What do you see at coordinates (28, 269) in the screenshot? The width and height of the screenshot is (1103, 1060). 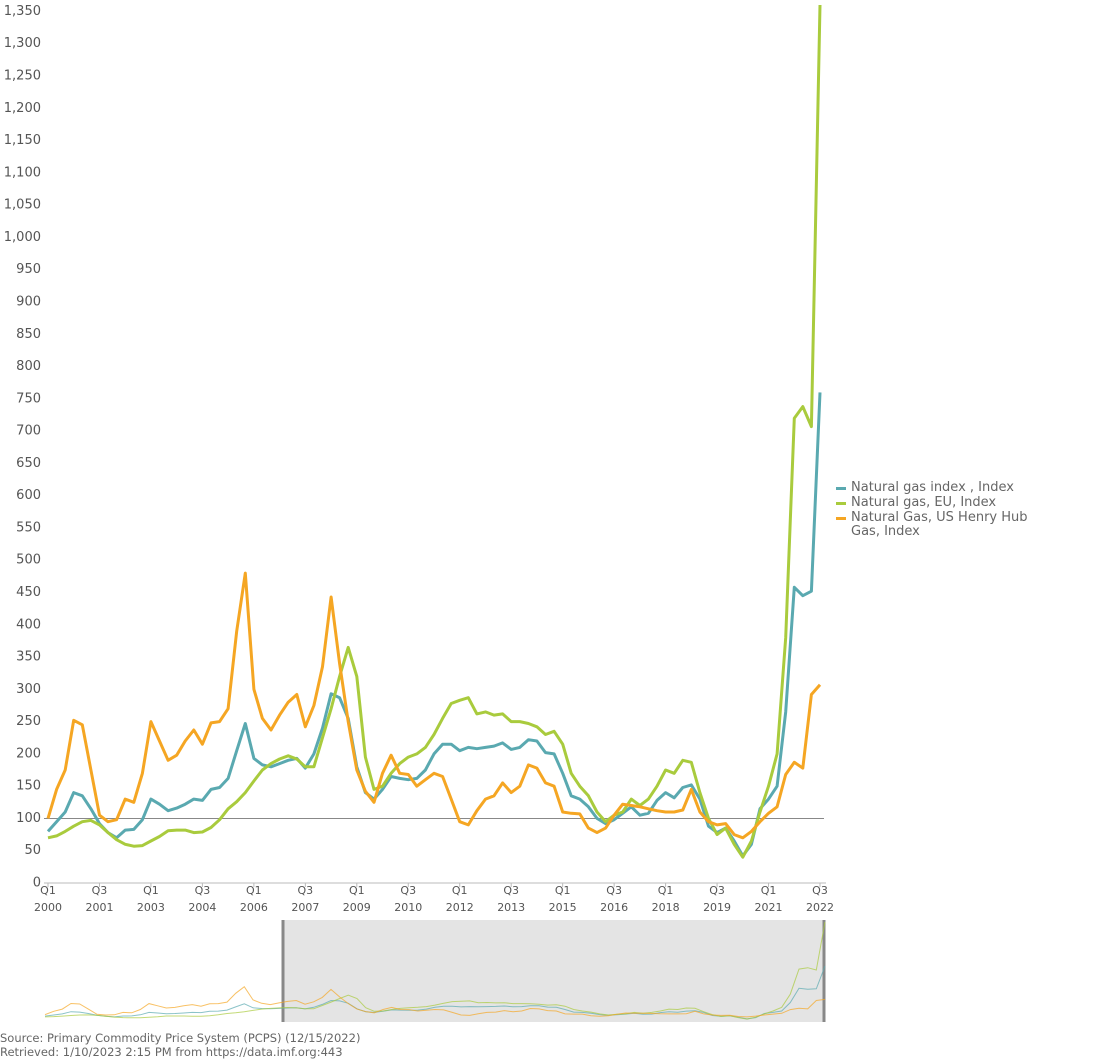 I see `y-tick-label: 950` at bounding box center [28, 269].